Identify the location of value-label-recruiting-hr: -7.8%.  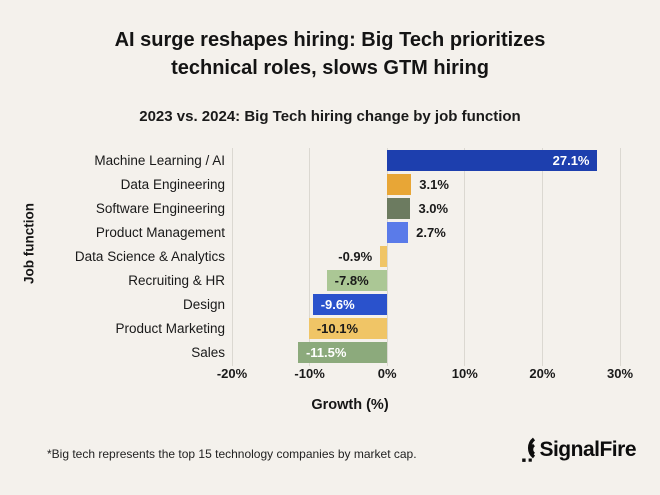
(351, 280).